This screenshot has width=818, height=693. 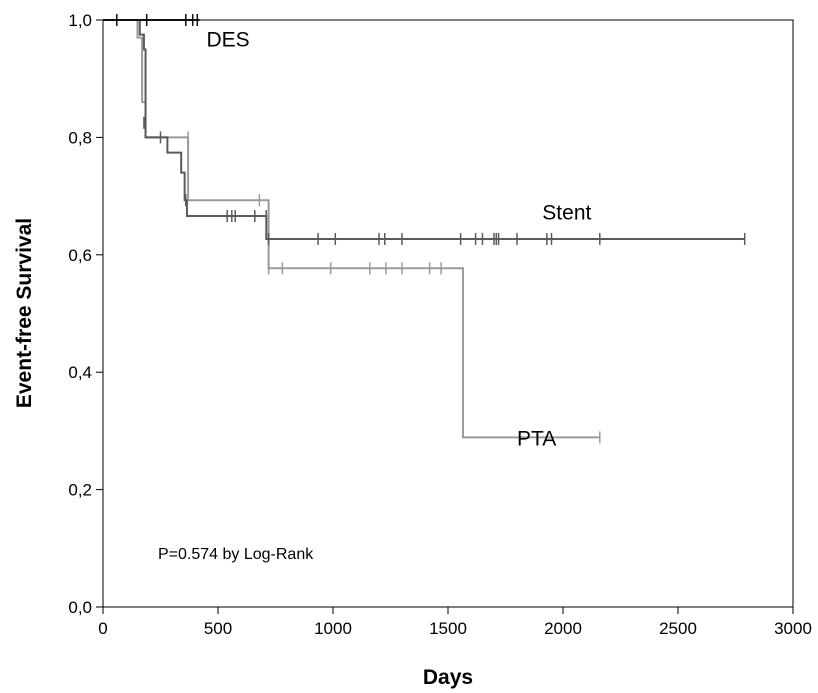 I want to click on x-tick-label: 2000, so click(x=563, y=628).